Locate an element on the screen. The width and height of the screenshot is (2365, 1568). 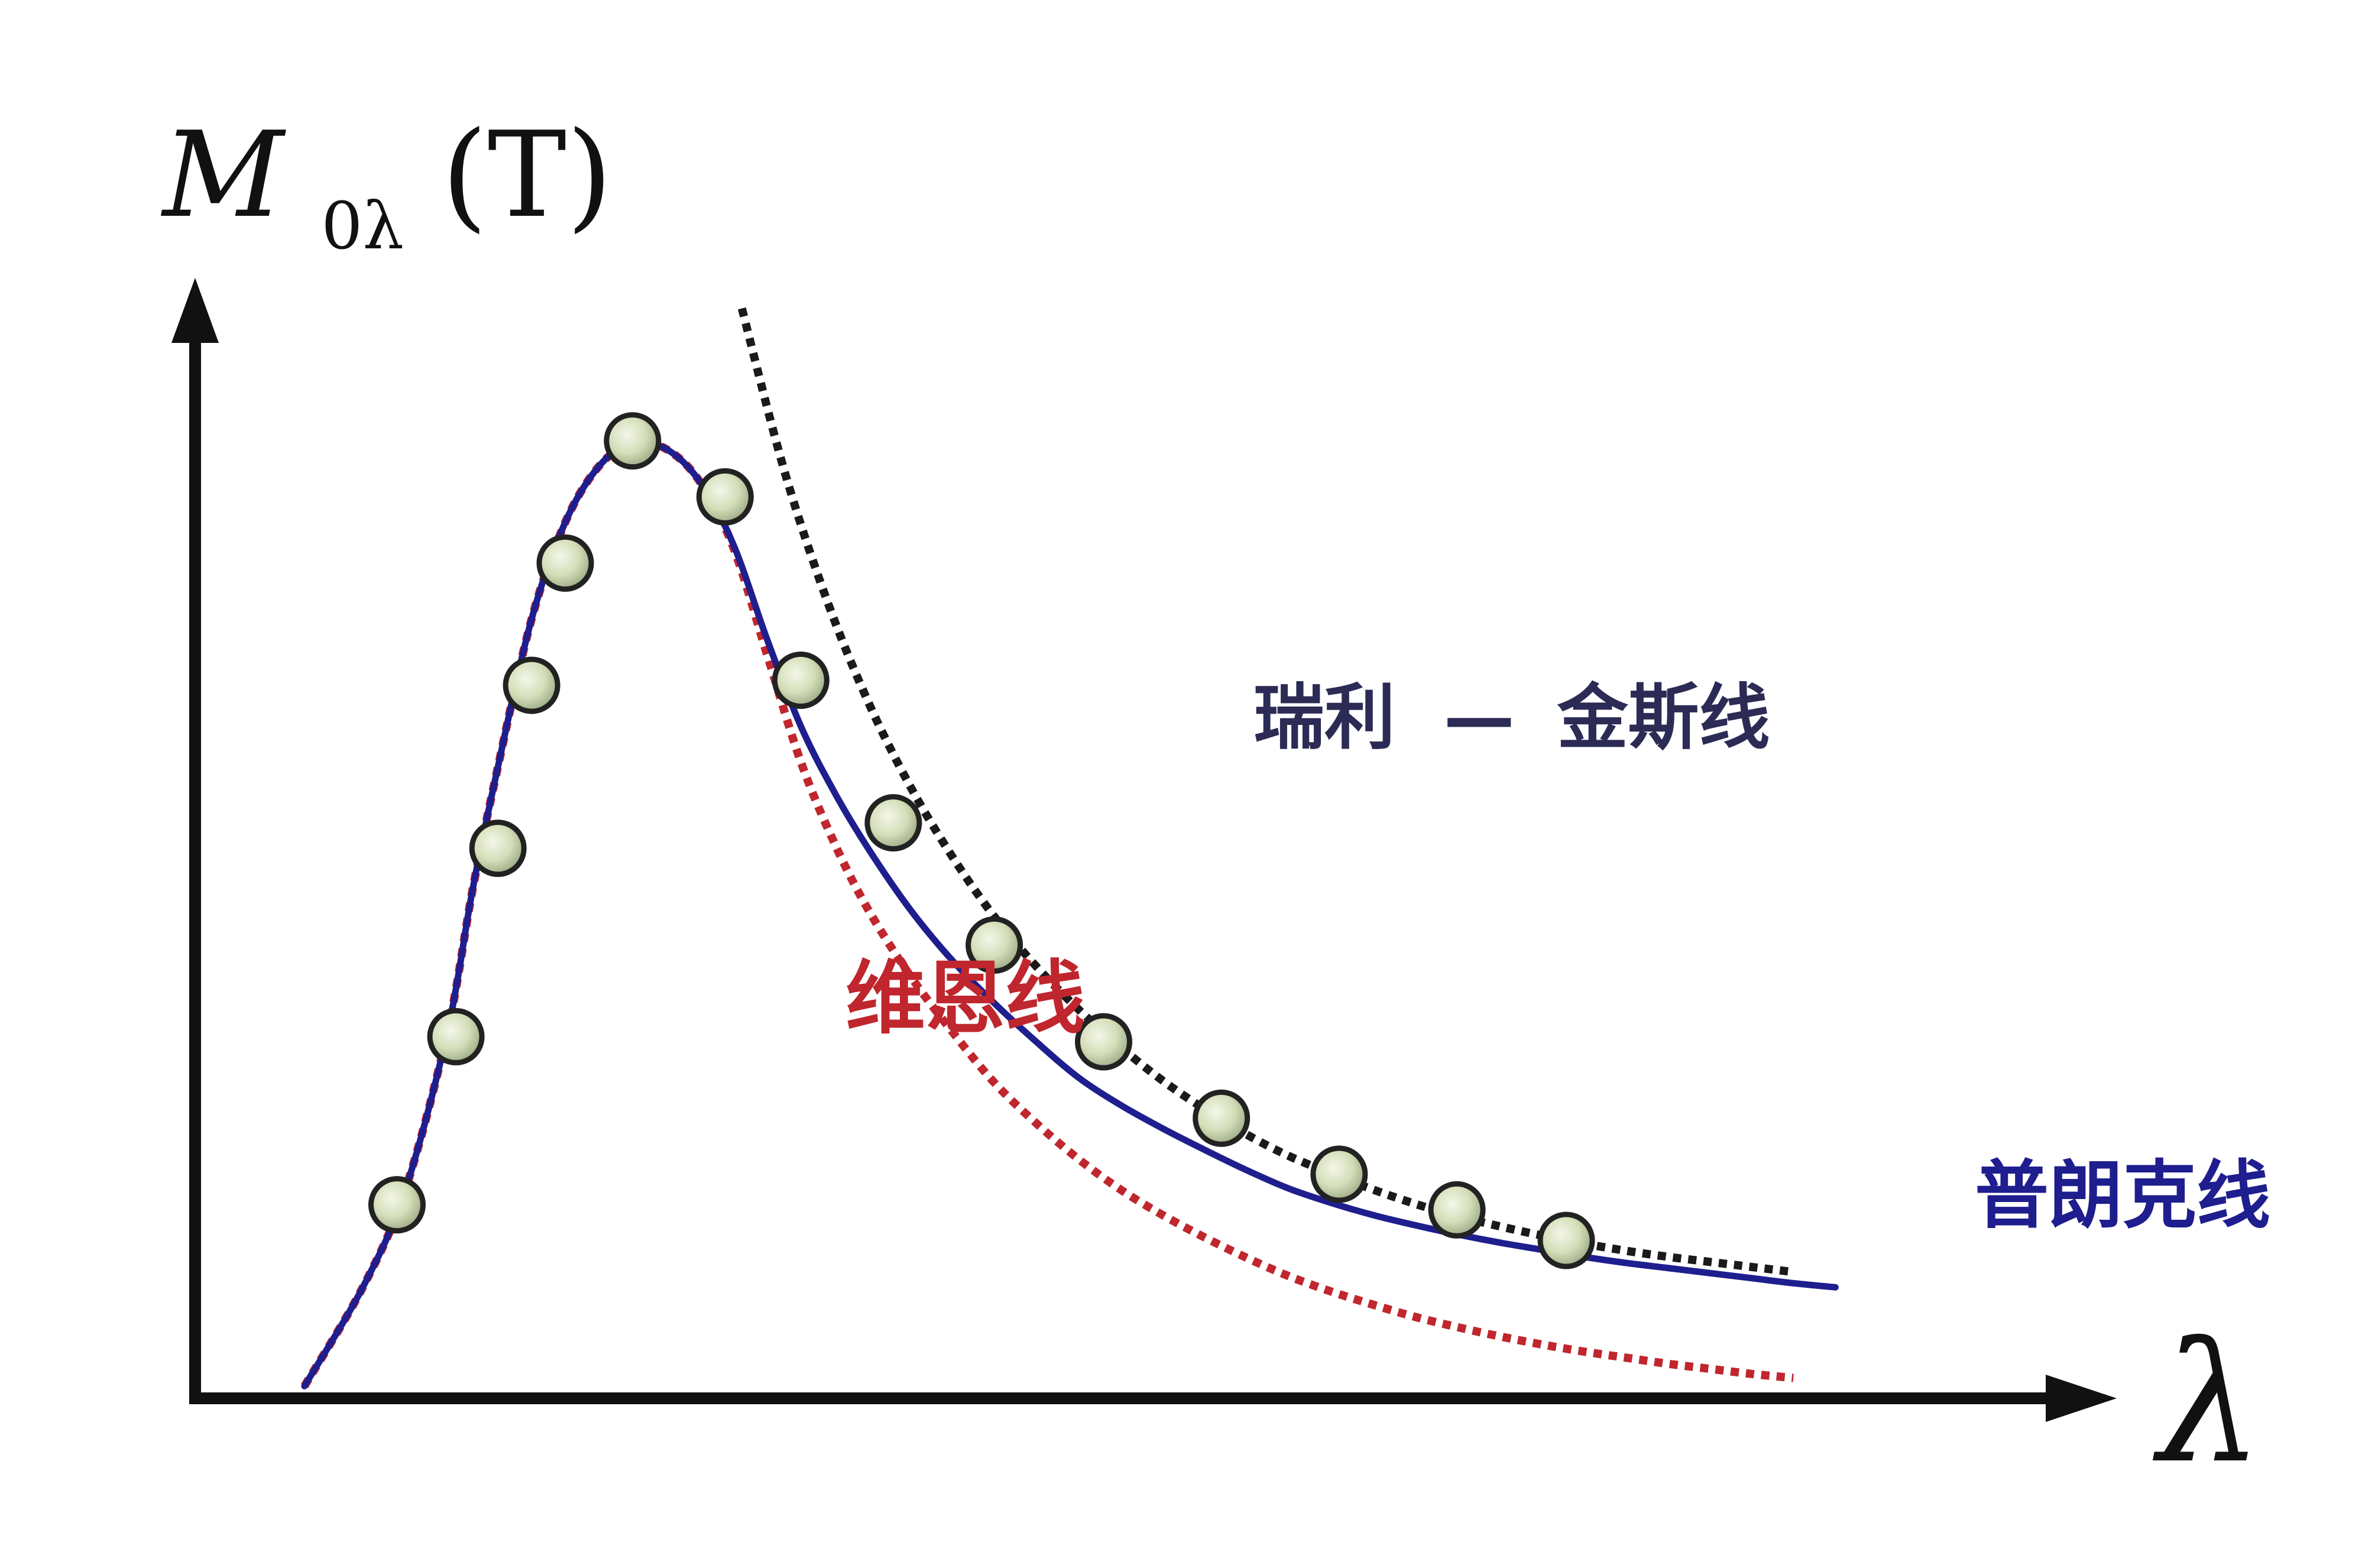
planck-label: 普朗克线 is located at coordinates (2123, 1196).